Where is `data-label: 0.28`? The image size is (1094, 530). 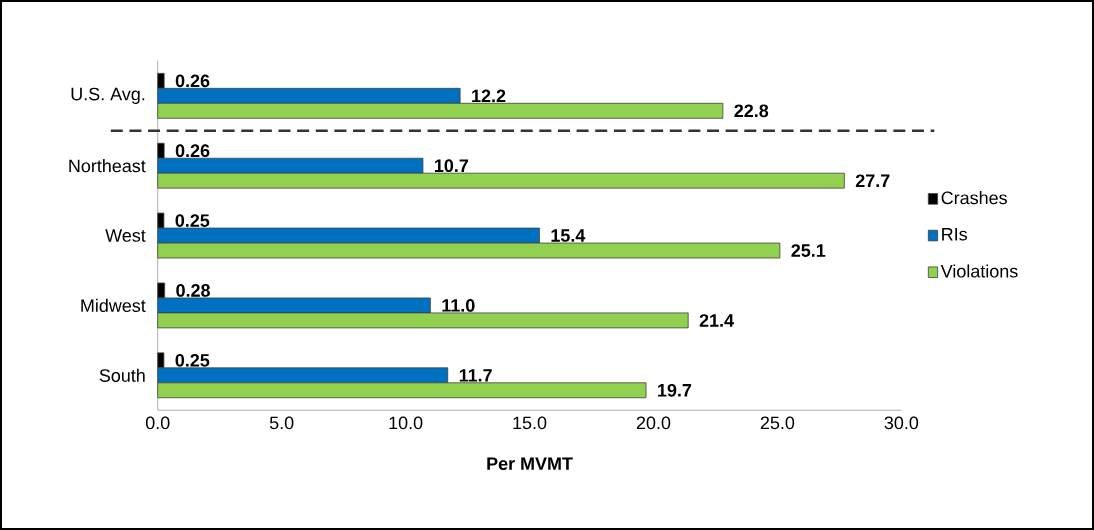
data-label: 0.28 is located at coordinates (193, 290).